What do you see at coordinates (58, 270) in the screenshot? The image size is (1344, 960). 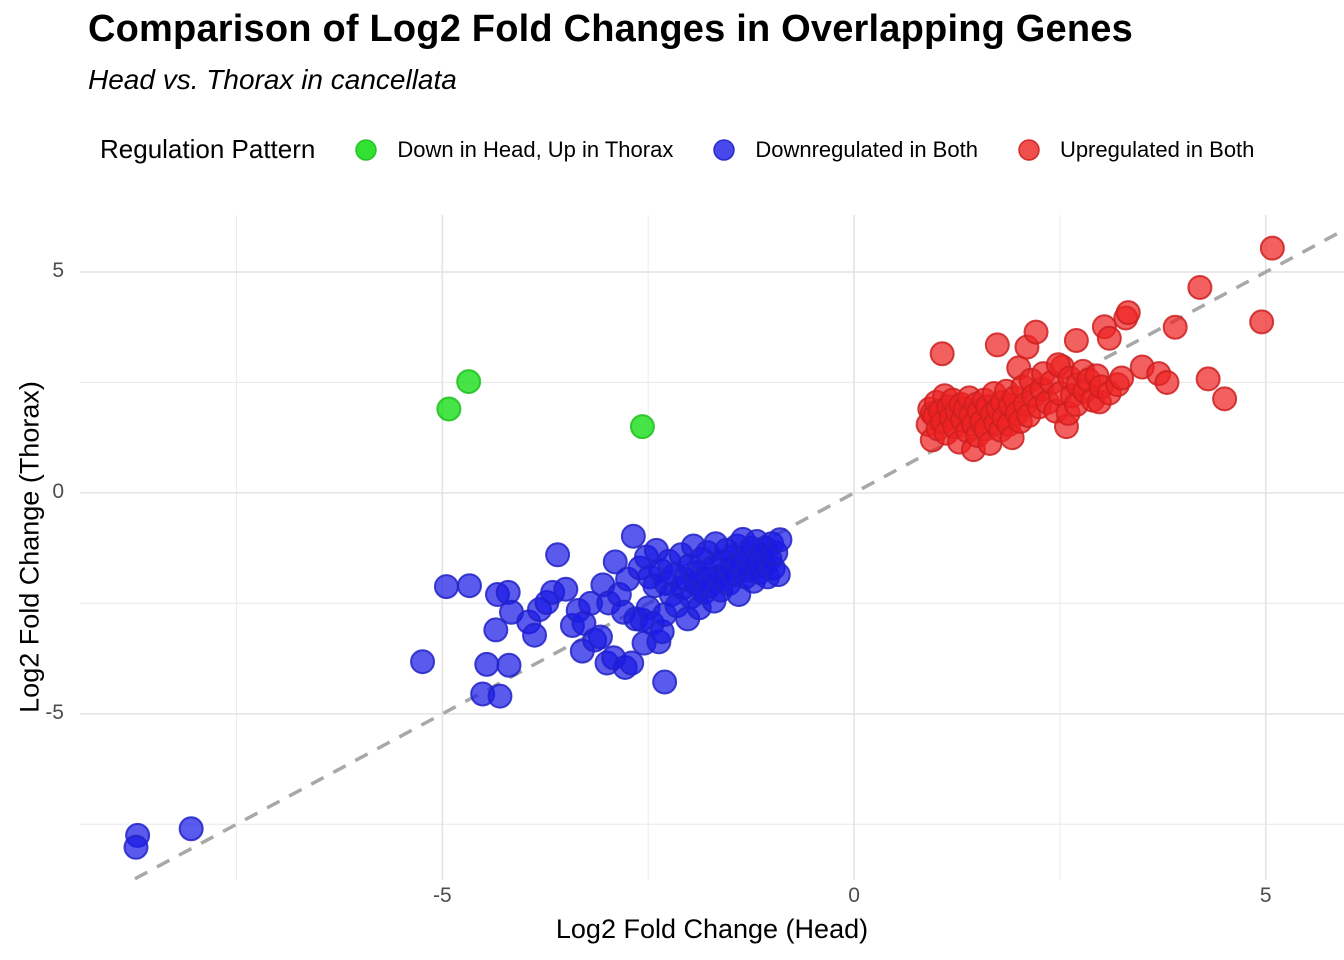 I see `y-axis-tick-label: 5` at bounding box center [58, 270].